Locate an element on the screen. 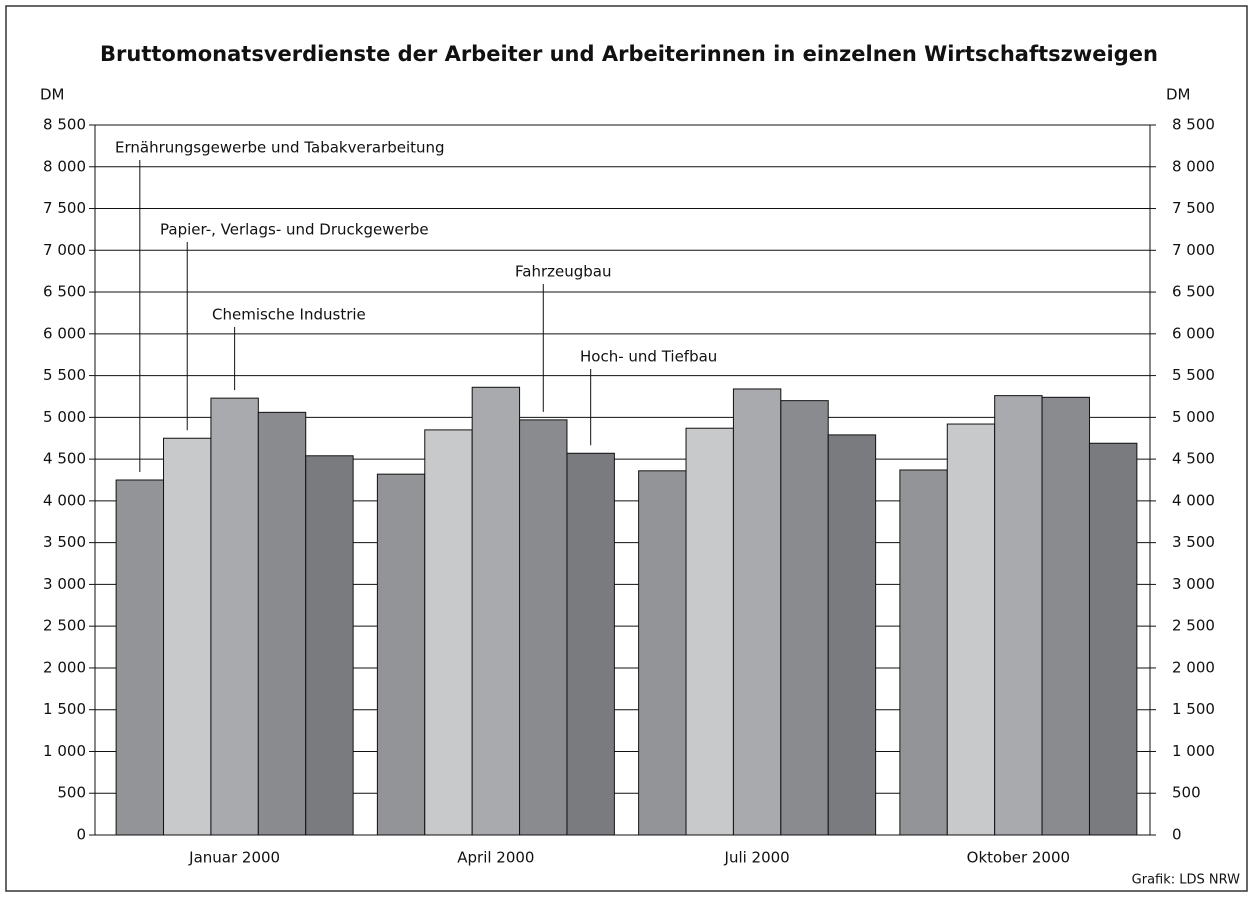  y-tick-label: 7 000 is located at coordinates (64, 250).